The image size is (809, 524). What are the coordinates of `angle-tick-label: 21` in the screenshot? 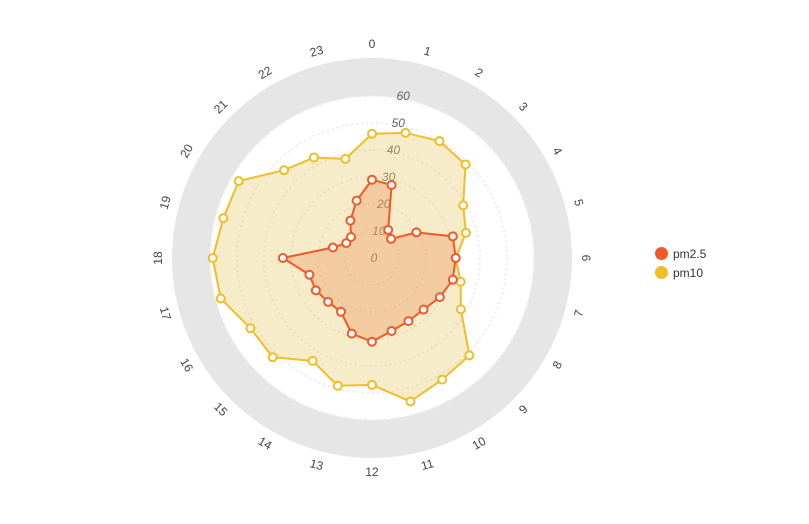 It's located at (221, 107).